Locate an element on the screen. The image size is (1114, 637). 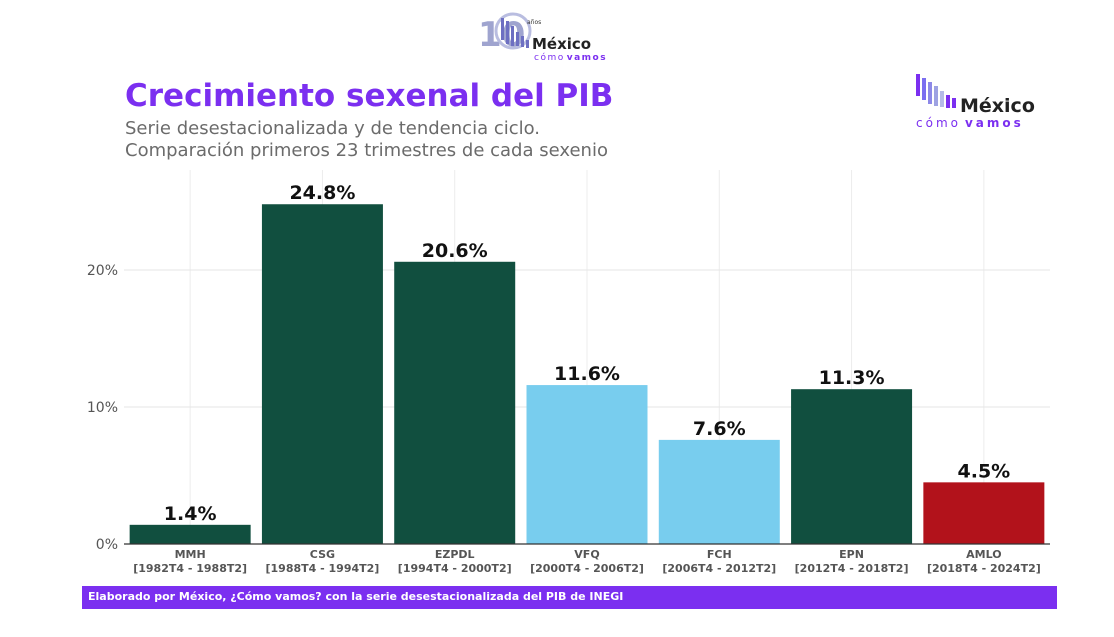
mexico-como-vamos-10-anos-logo: 10 años México cómo vamos is located at coordinates (542, 37).